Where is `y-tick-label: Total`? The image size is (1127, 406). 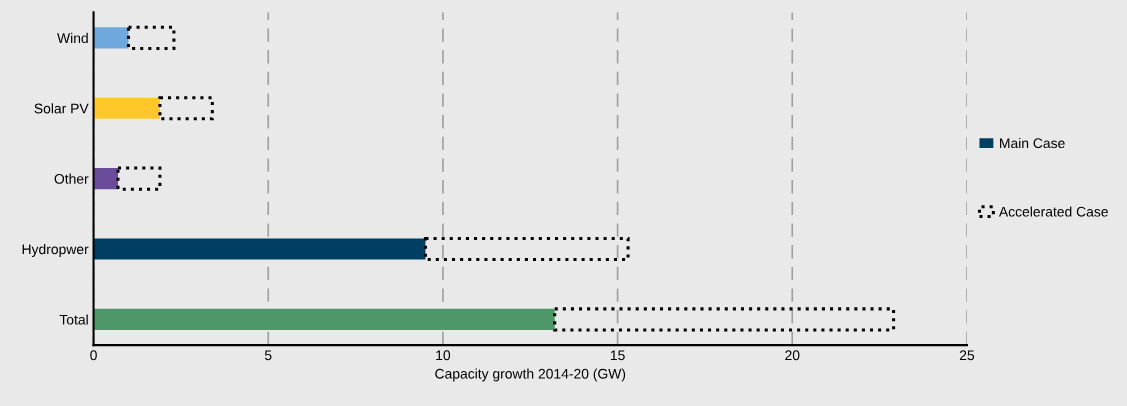 y-tick-label: Total is located at coordinates (73, 319).